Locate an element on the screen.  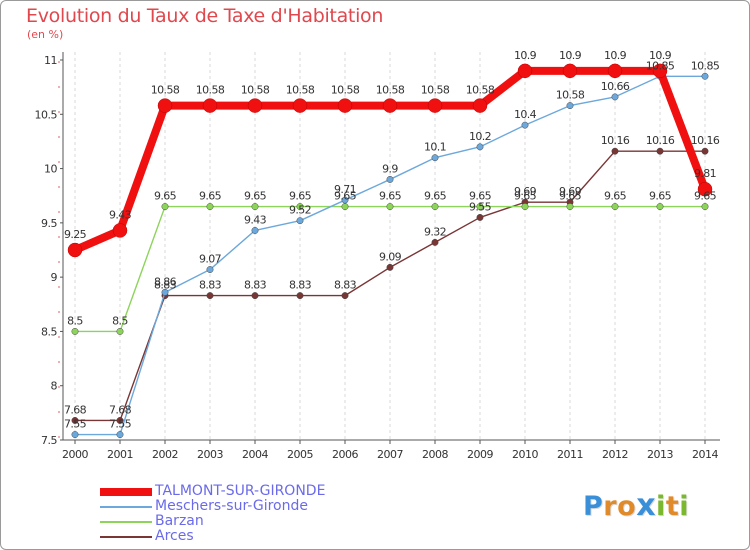
legend-label: Arces is located at coordinates (174, 536).